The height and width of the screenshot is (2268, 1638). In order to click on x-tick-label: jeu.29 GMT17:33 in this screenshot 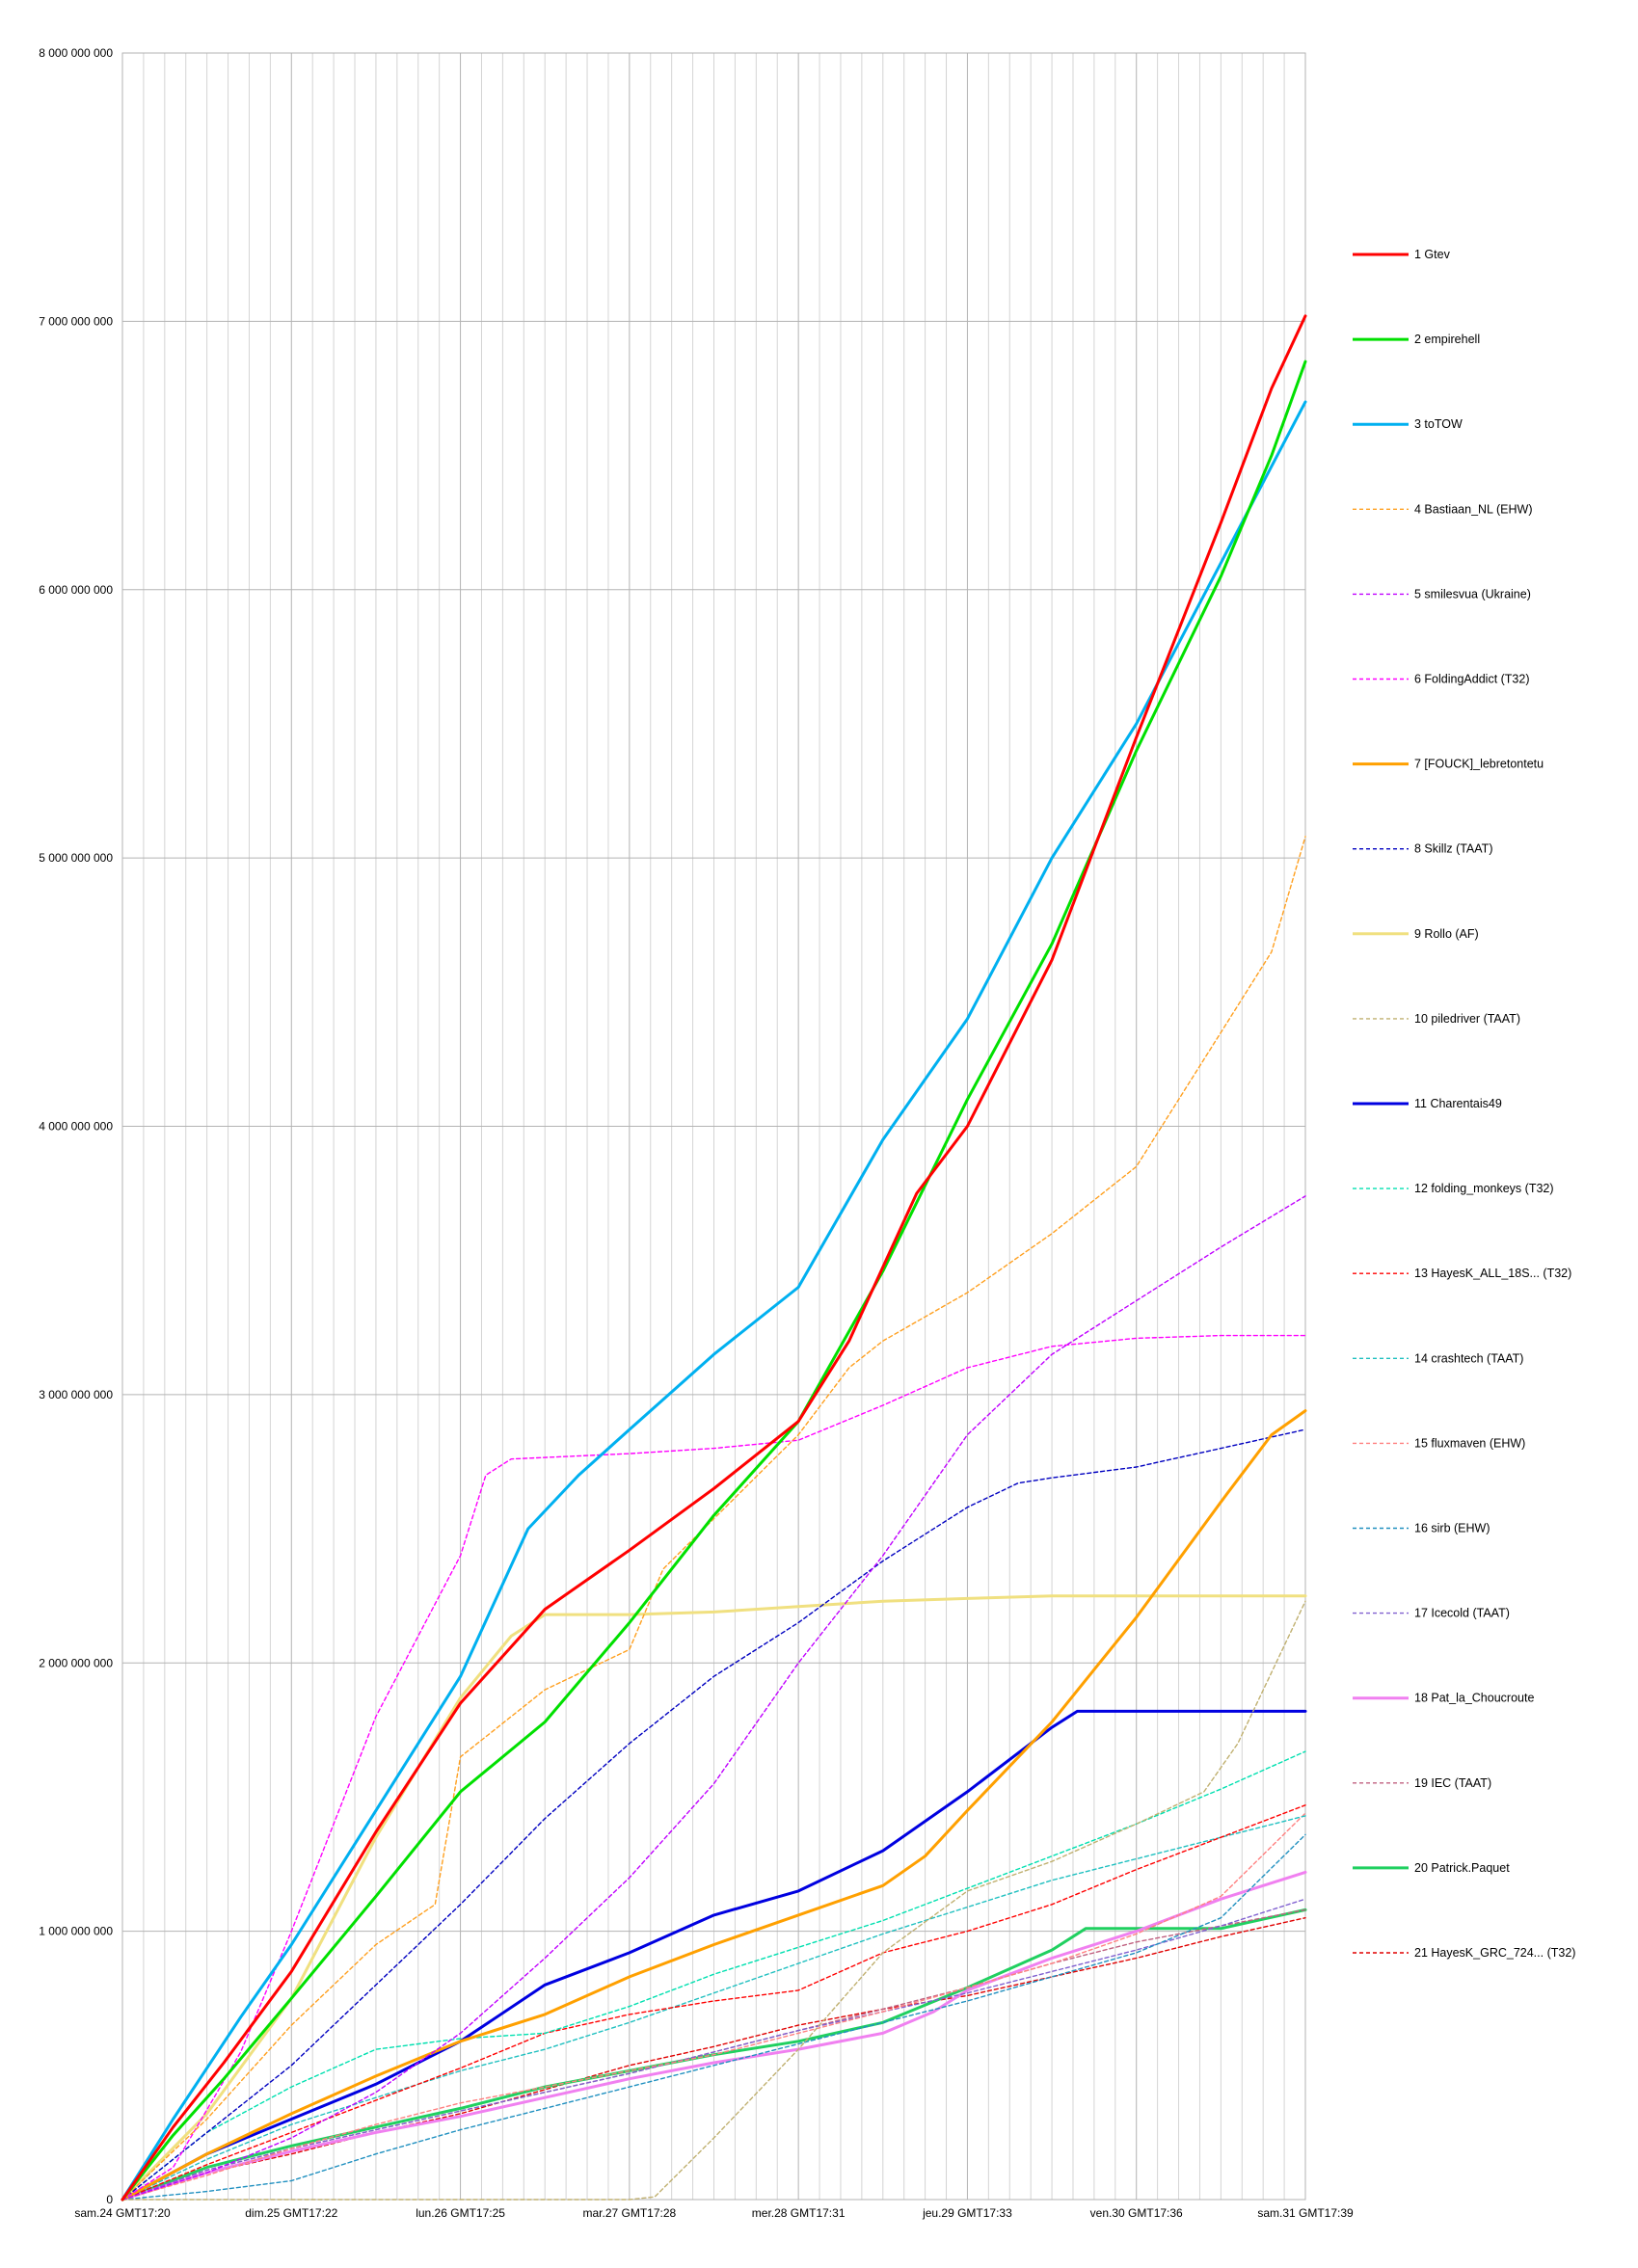, I will do `click(967, 2213)`.